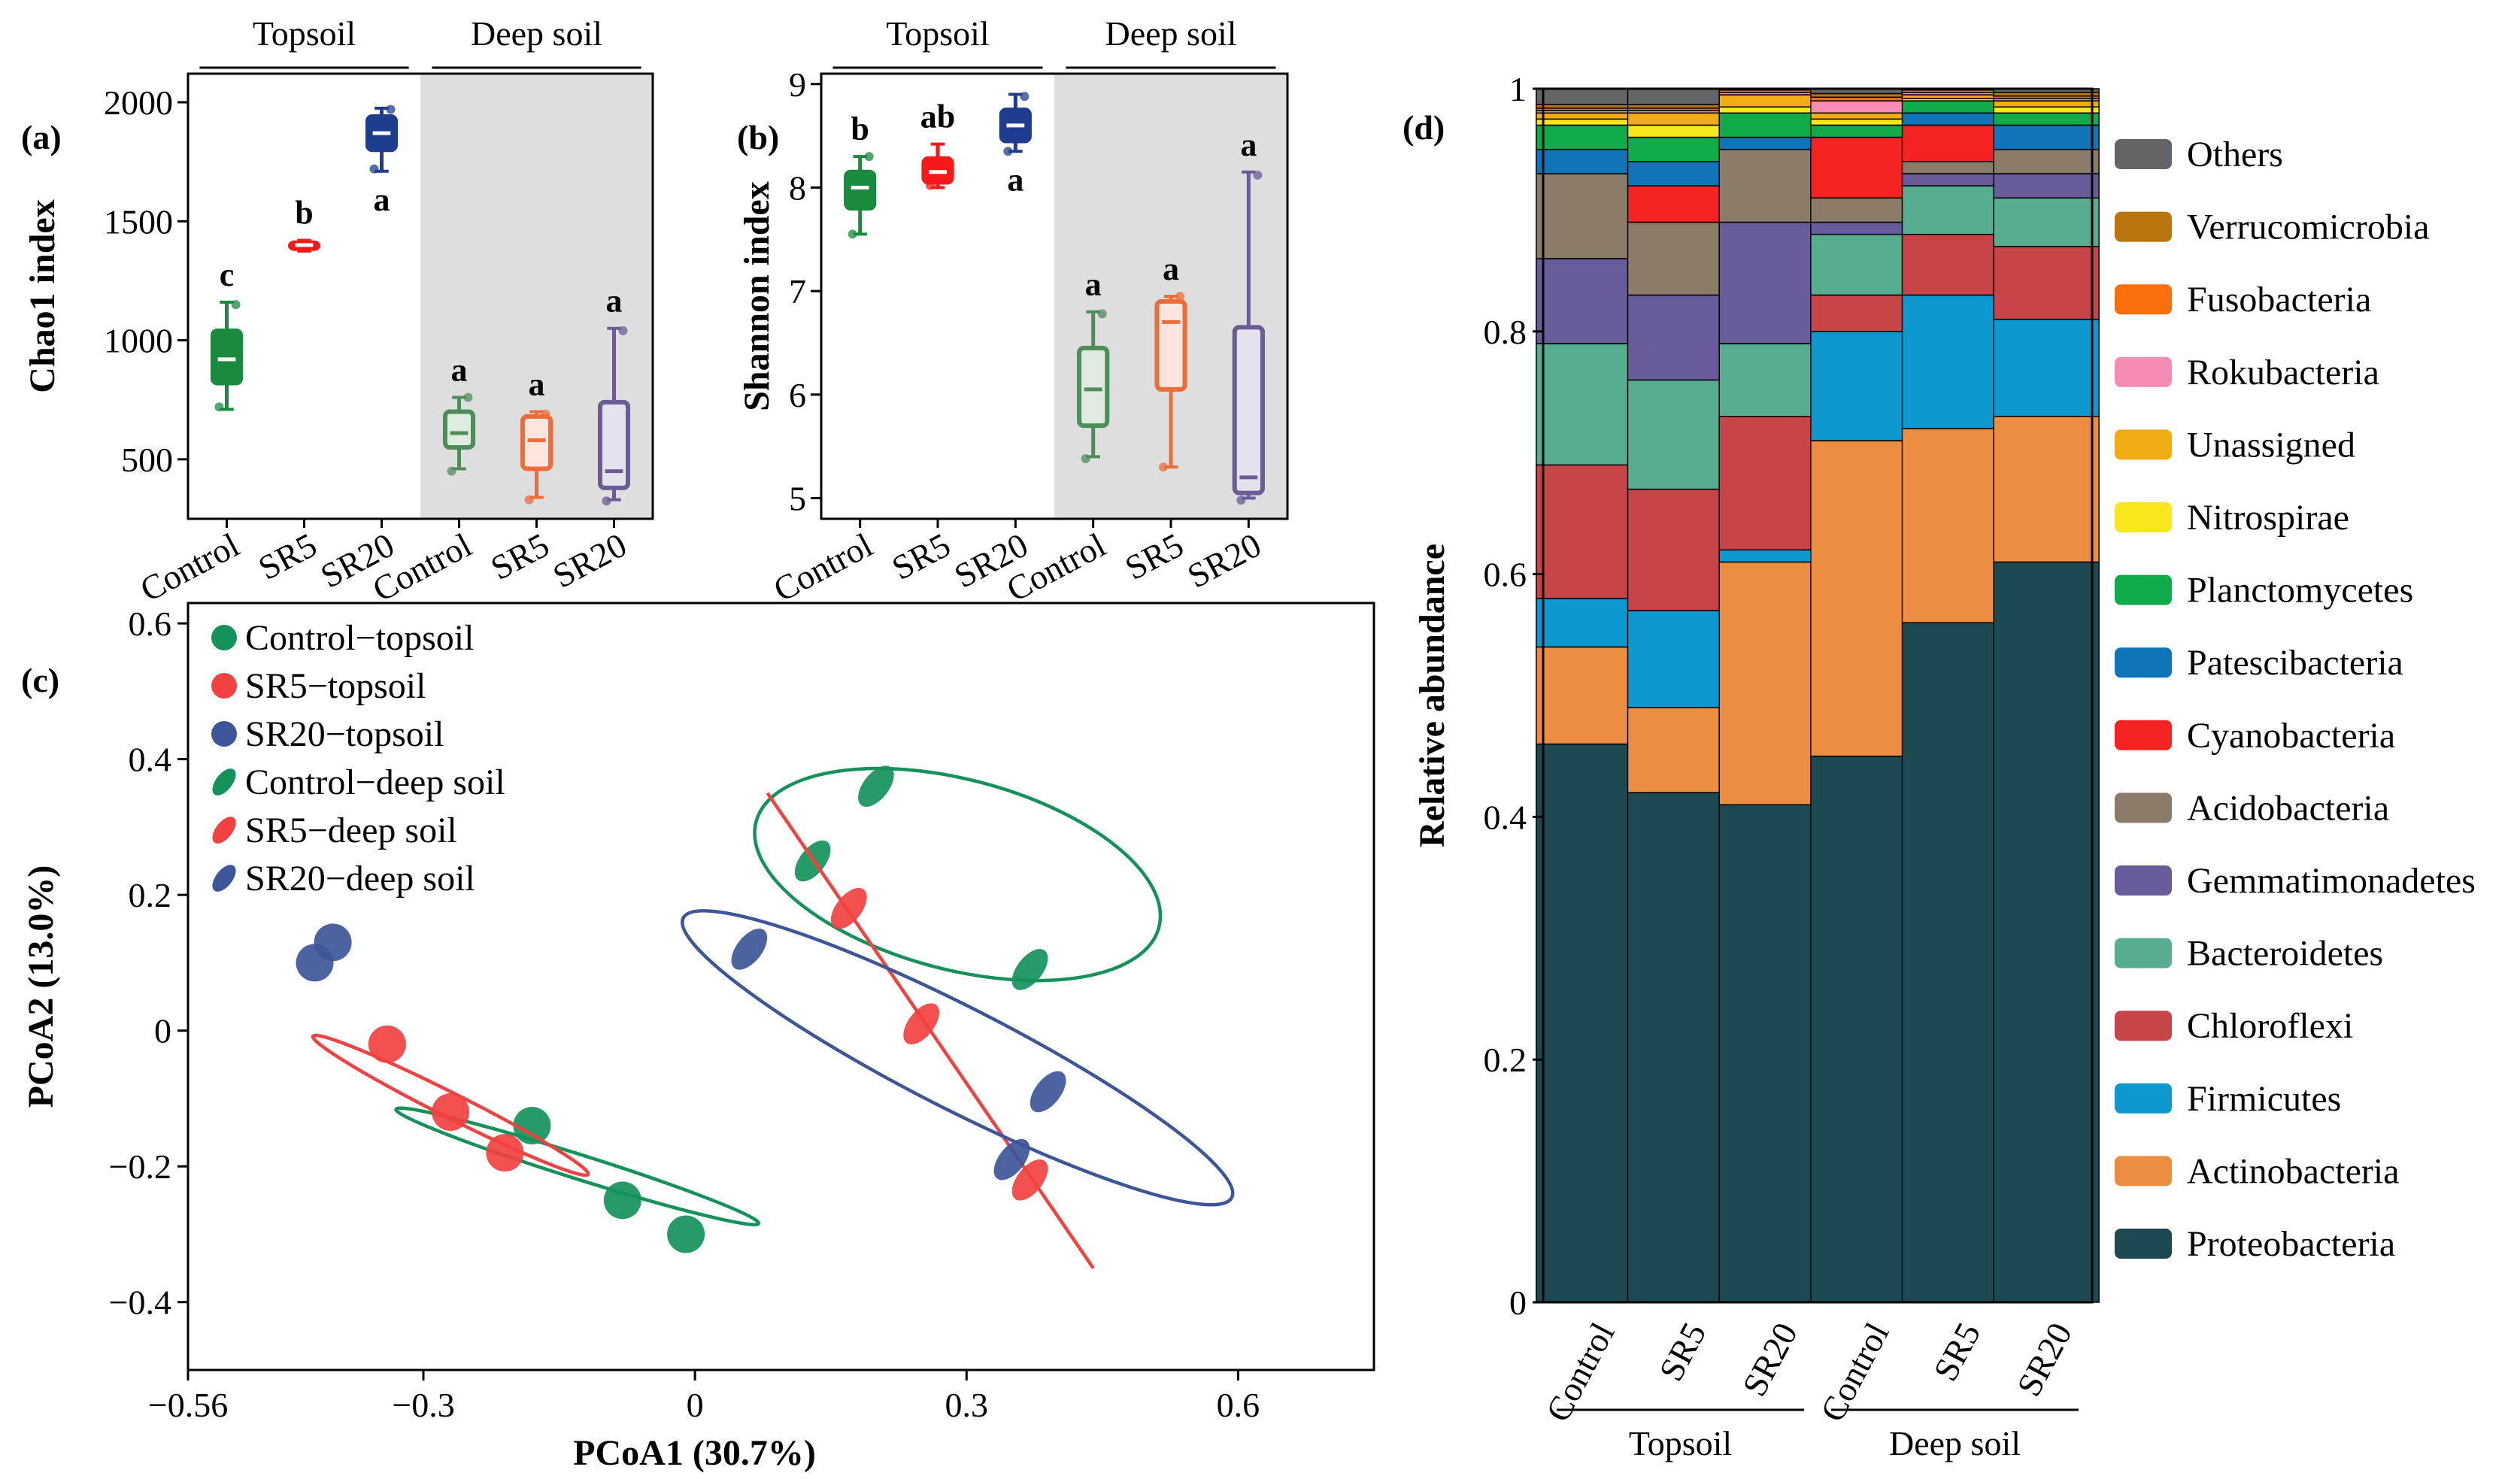 The height and width of the screenshot is (1479, 2520). I want to click on legend-label: Patescibacteria, so click(2295, 663).